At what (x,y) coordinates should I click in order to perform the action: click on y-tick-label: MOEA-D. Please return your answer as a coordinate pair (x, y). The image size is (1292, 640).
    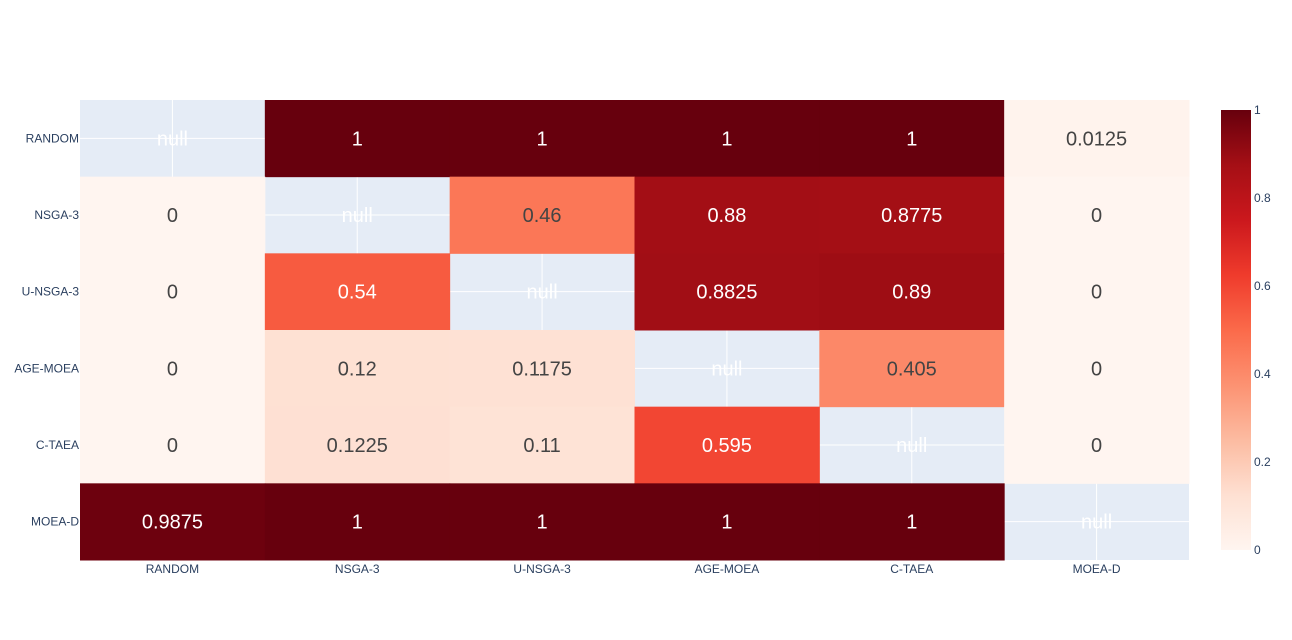
    Looking at the image, I should click on (55, 522).